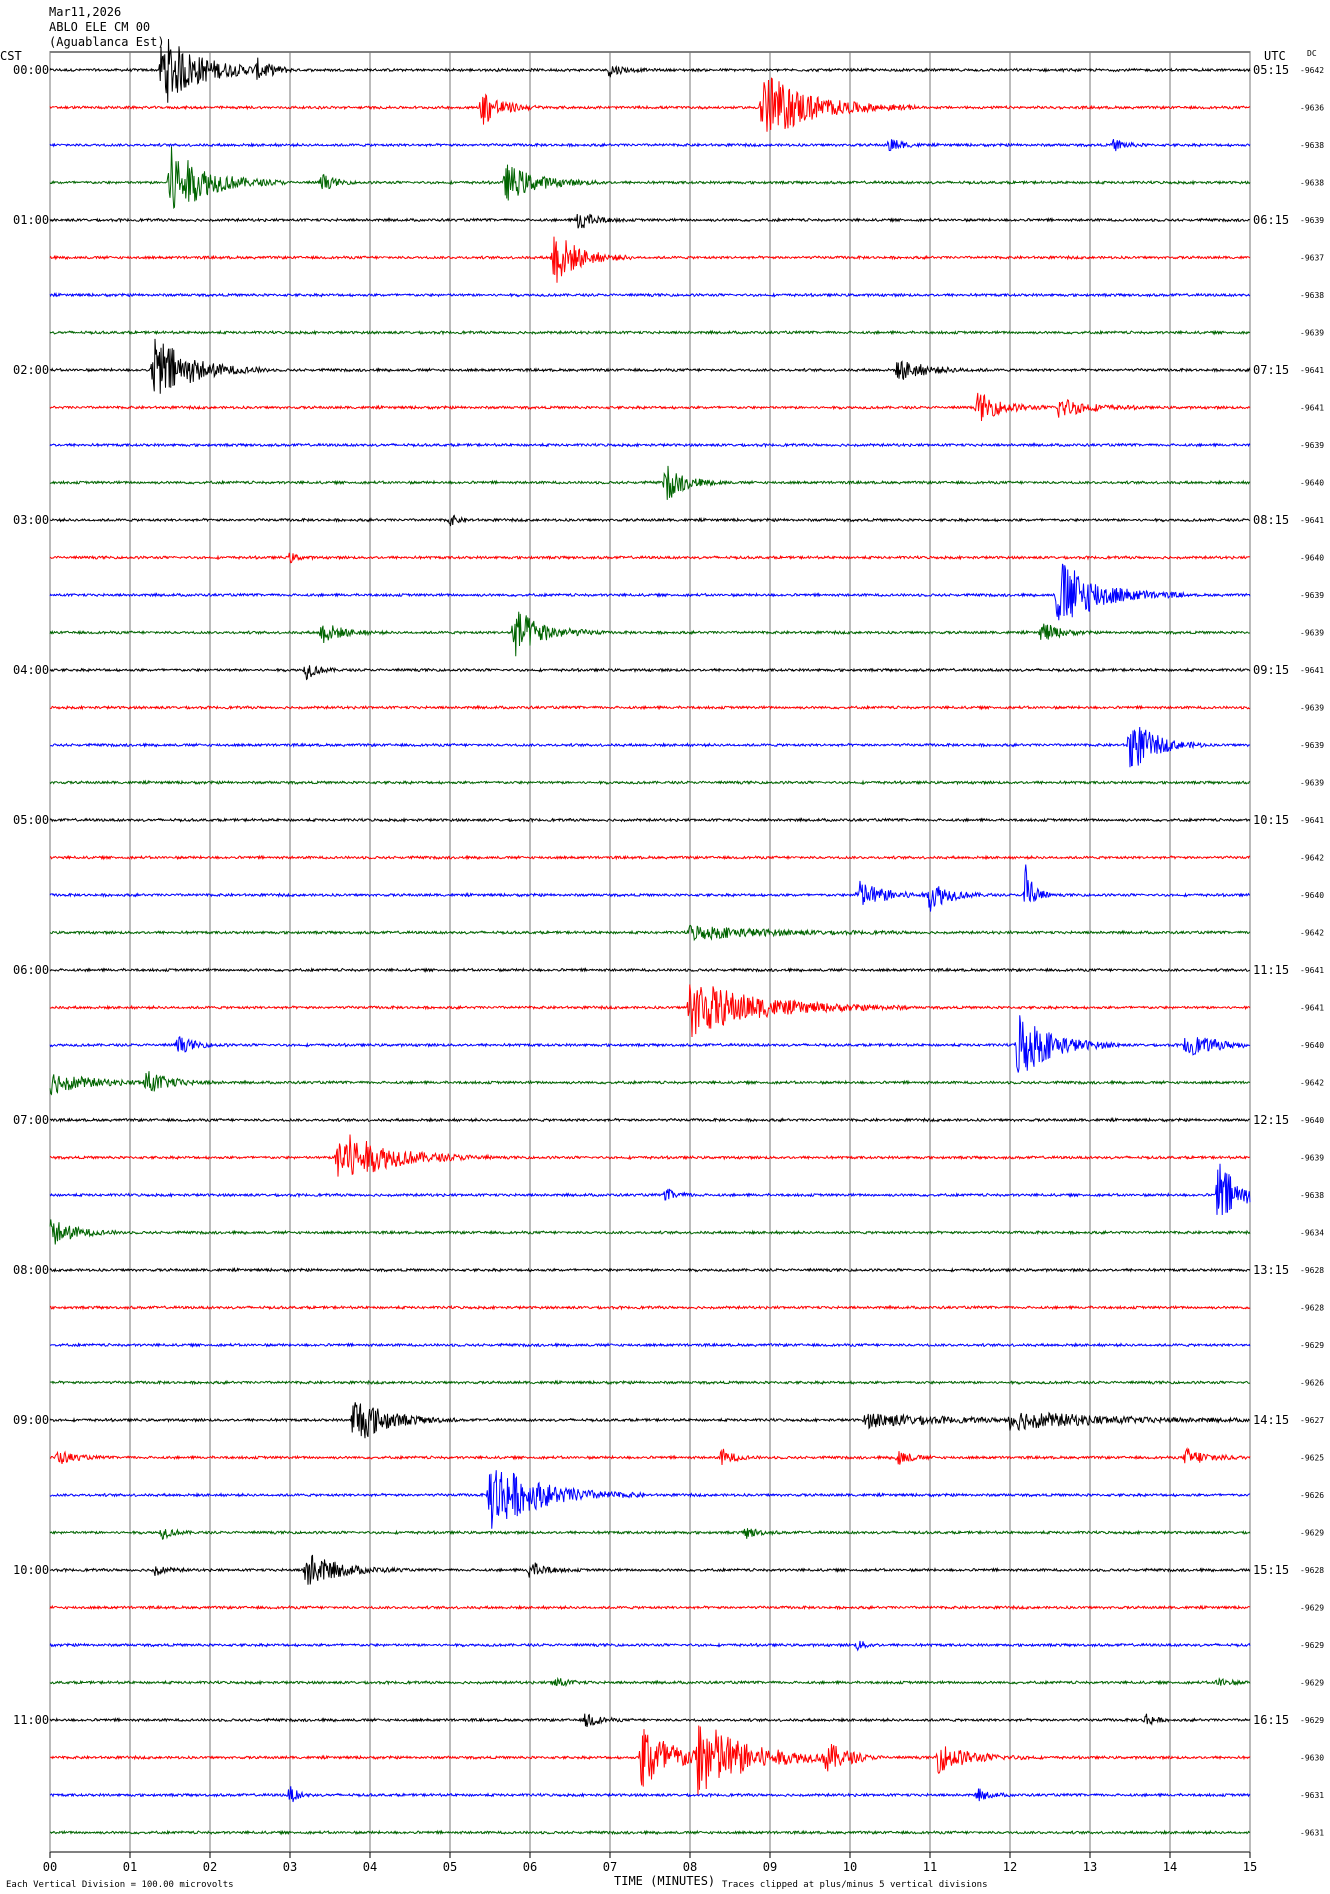 Image resolution: width=1330 pixels, height=1894 pixels. What do you see at coordinates (1312, 1758) in the screenshot?
I see `dc-offset-label: -9630` at bounding box center [1312, 1758].